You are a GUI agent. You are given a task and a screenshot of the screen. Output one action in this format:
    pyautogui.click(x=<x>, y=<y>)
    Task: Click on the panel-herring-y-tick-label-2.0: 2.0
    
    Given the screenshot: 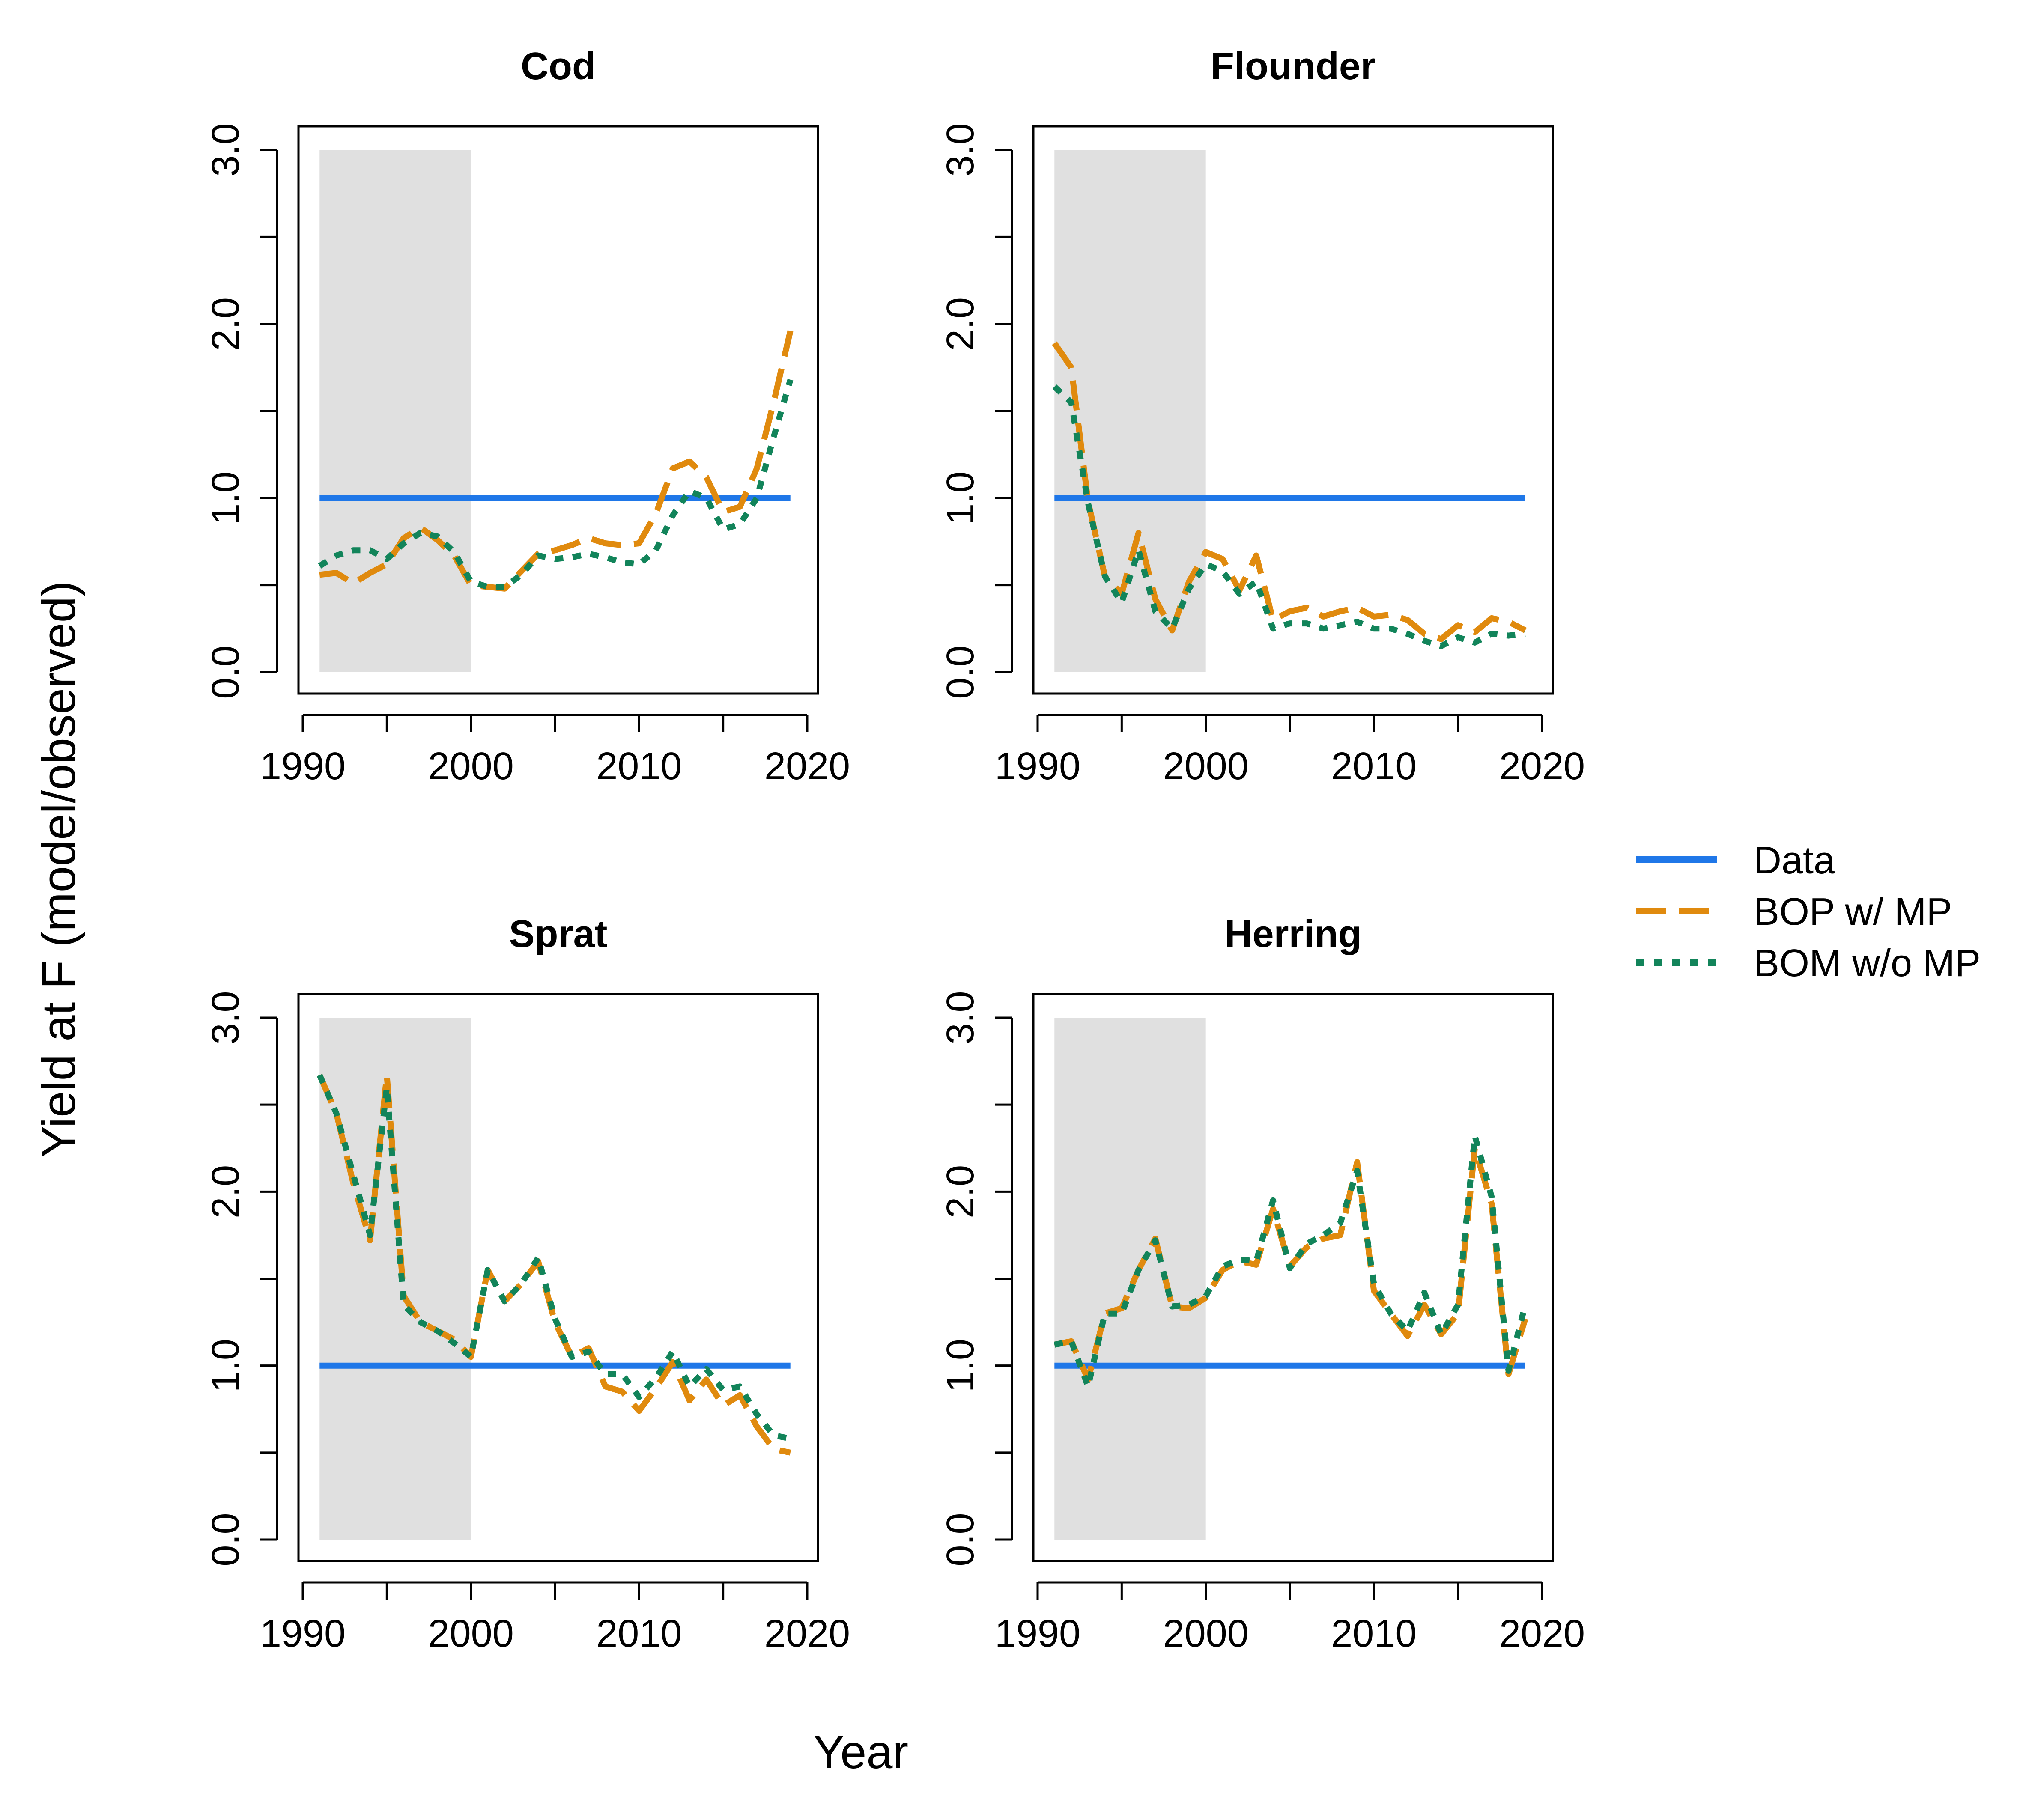 What is the action you would take?
    pyautogui.click(x=960, y=1191)
    